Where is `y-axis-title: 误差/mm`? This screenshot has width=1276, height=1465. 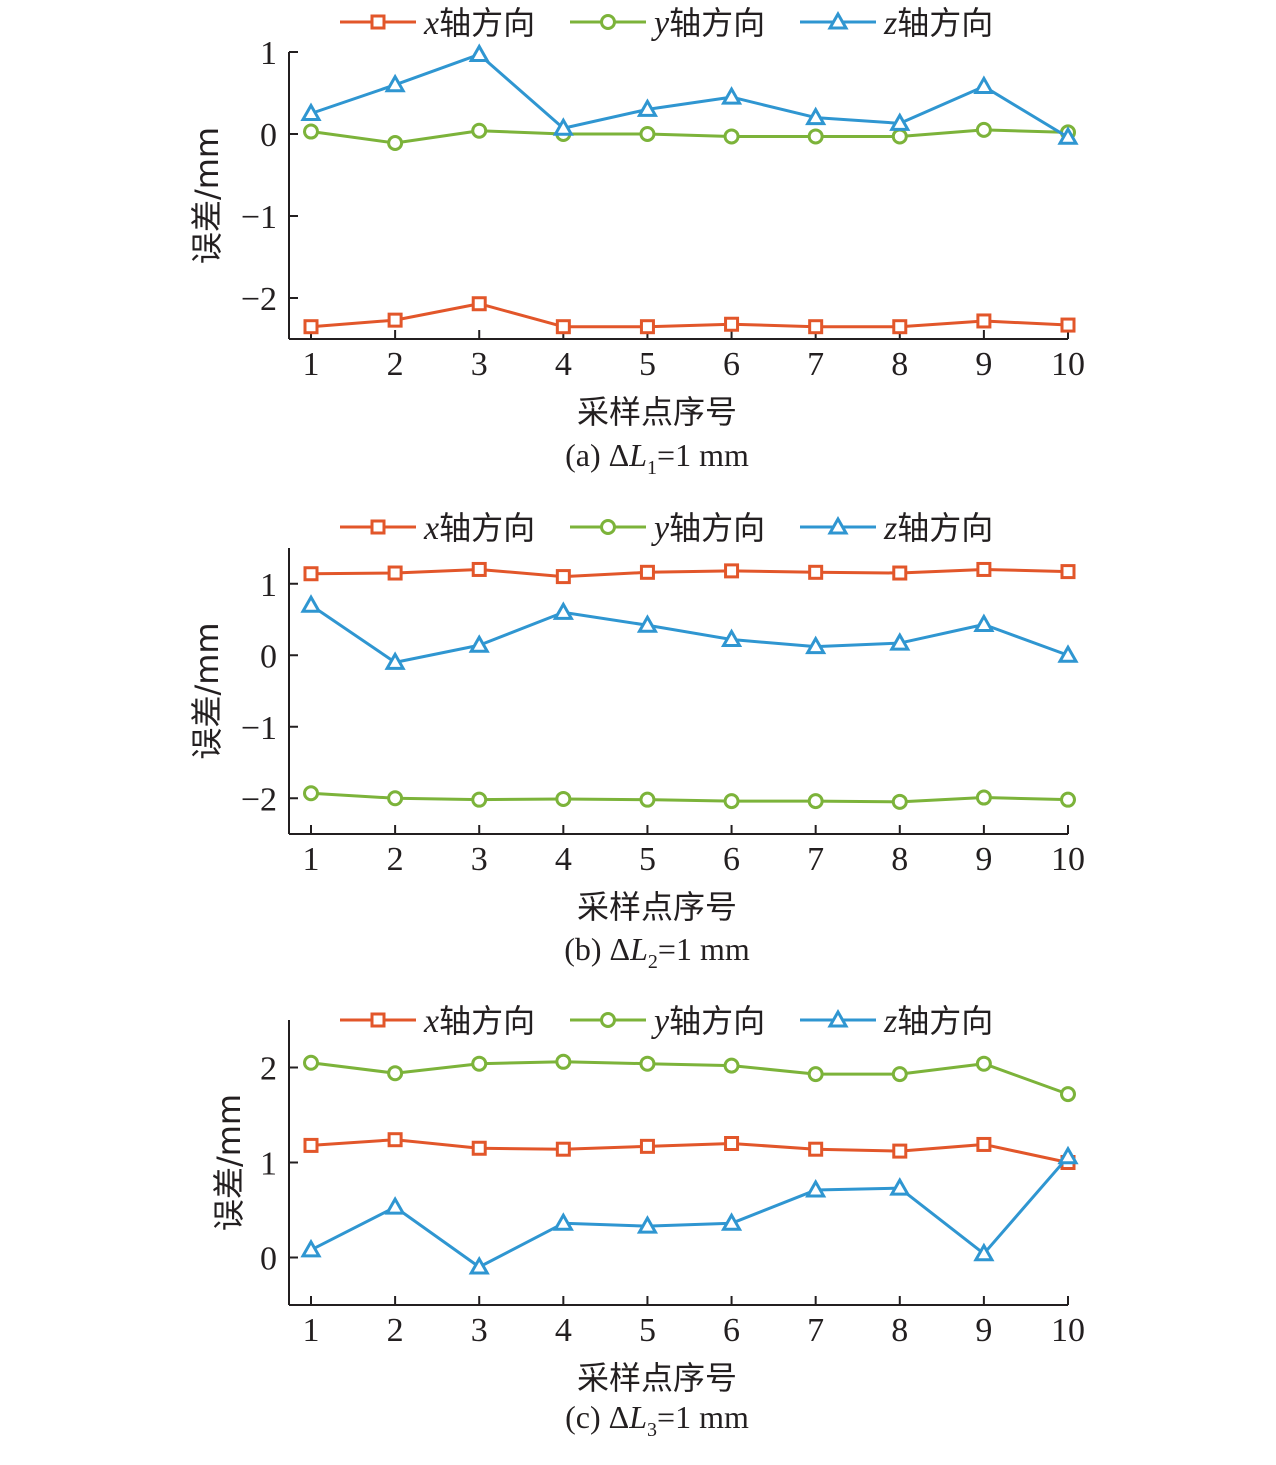
y-axis-title: 误差/mm is located at coordinates (207, 690).